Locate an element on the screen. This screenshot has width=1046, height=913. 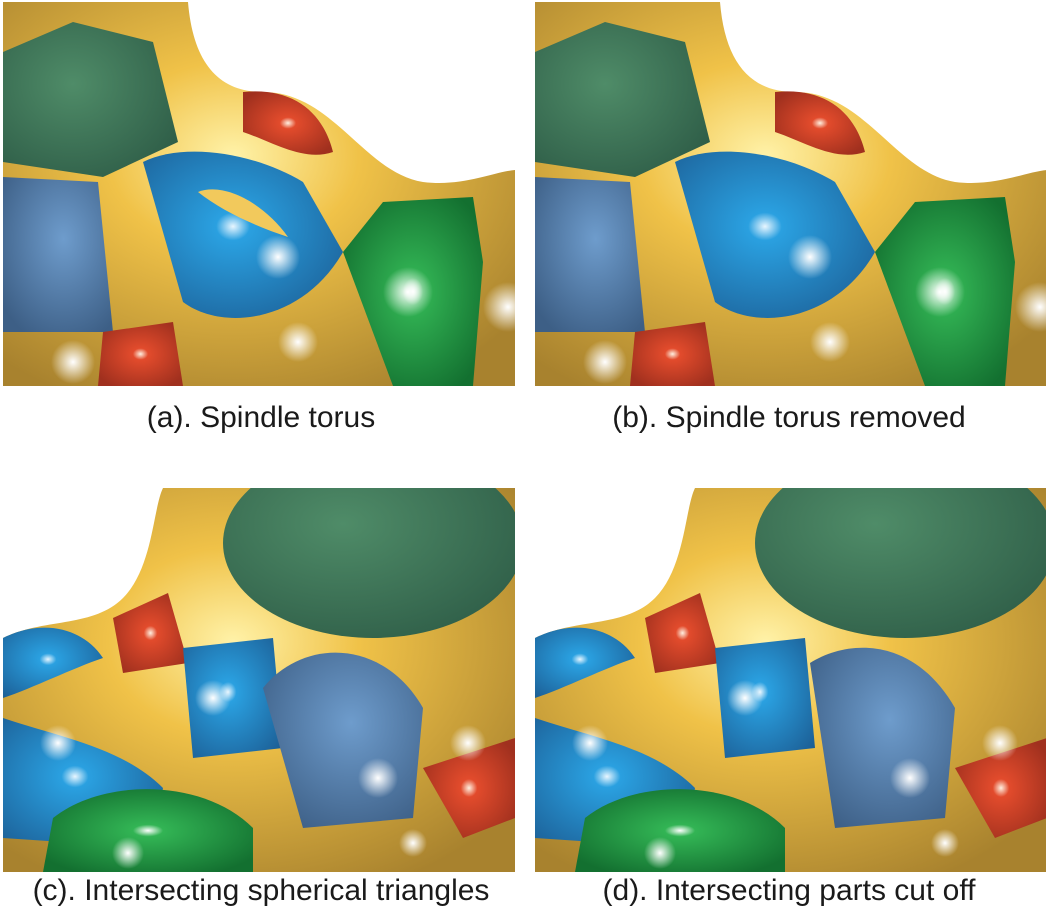
caption-b: (b). Spindle torus removed is located at coordinates (789, 417).